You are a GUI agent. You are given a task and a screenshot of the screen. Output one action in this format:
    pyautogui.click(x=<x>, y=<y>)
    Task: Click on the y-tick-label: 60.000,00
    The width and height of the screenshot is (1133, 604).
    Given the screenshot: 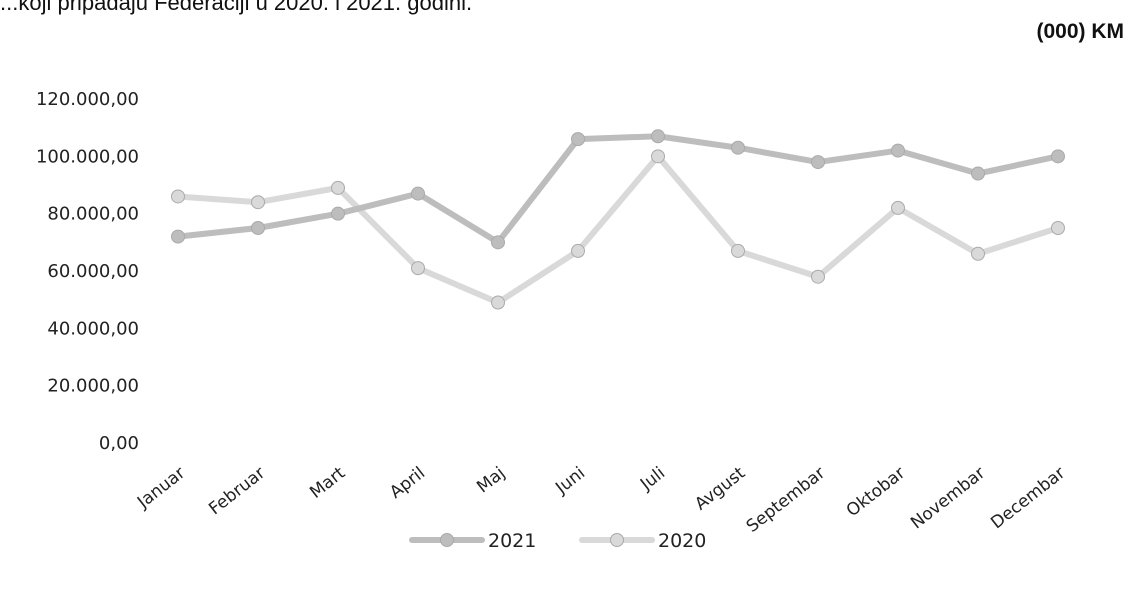 What is the action you would take?
    pyautogui.click(x=93, y=271)
    